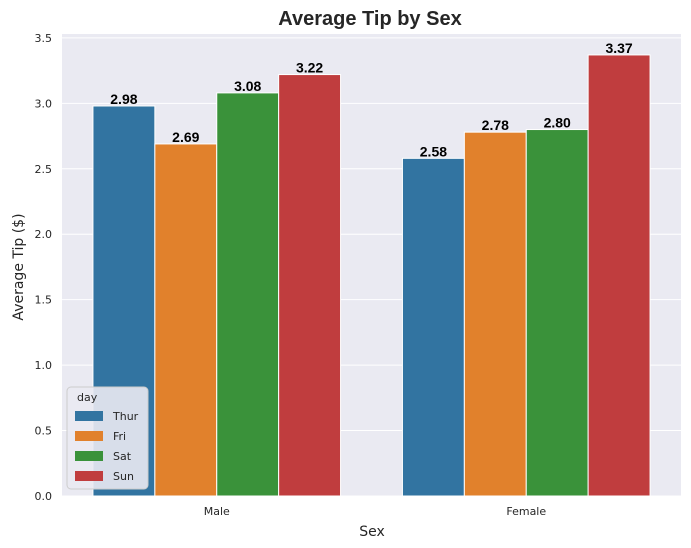 The height and width of the screenshot is (548, 691). I want to click on value-label-male-sun: 3.22, so click(309, 68).